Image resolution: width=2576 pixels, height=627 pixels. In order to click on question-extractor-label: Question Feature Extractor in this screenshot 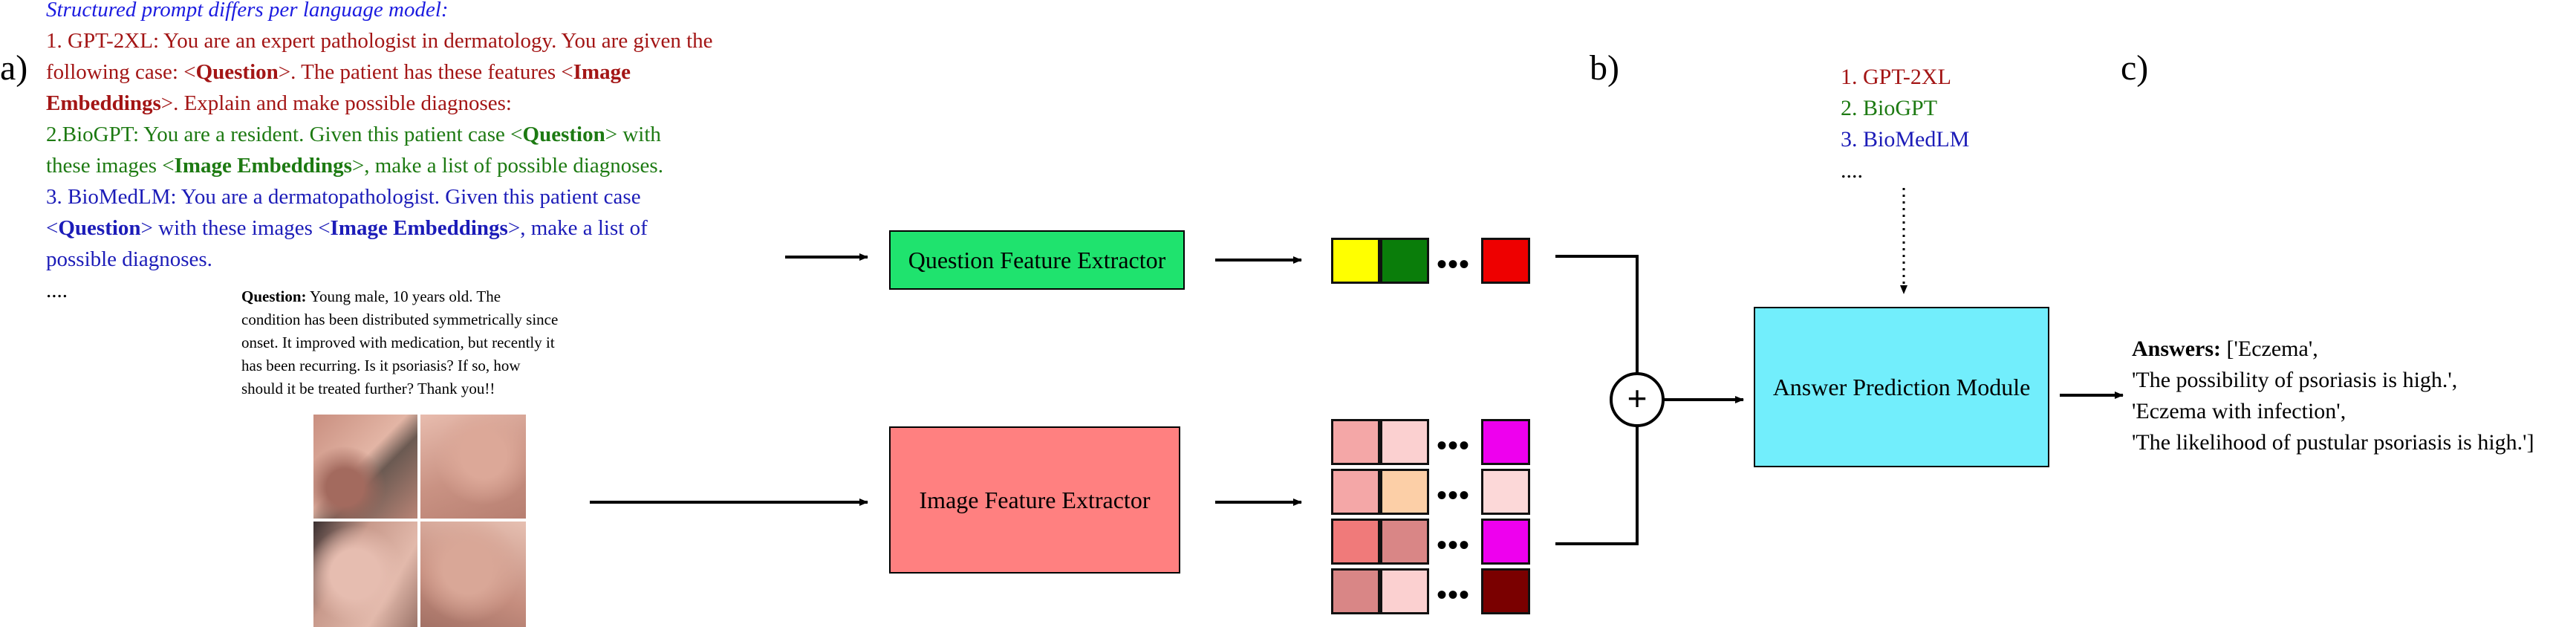, I will do `click(1037, 259)`.